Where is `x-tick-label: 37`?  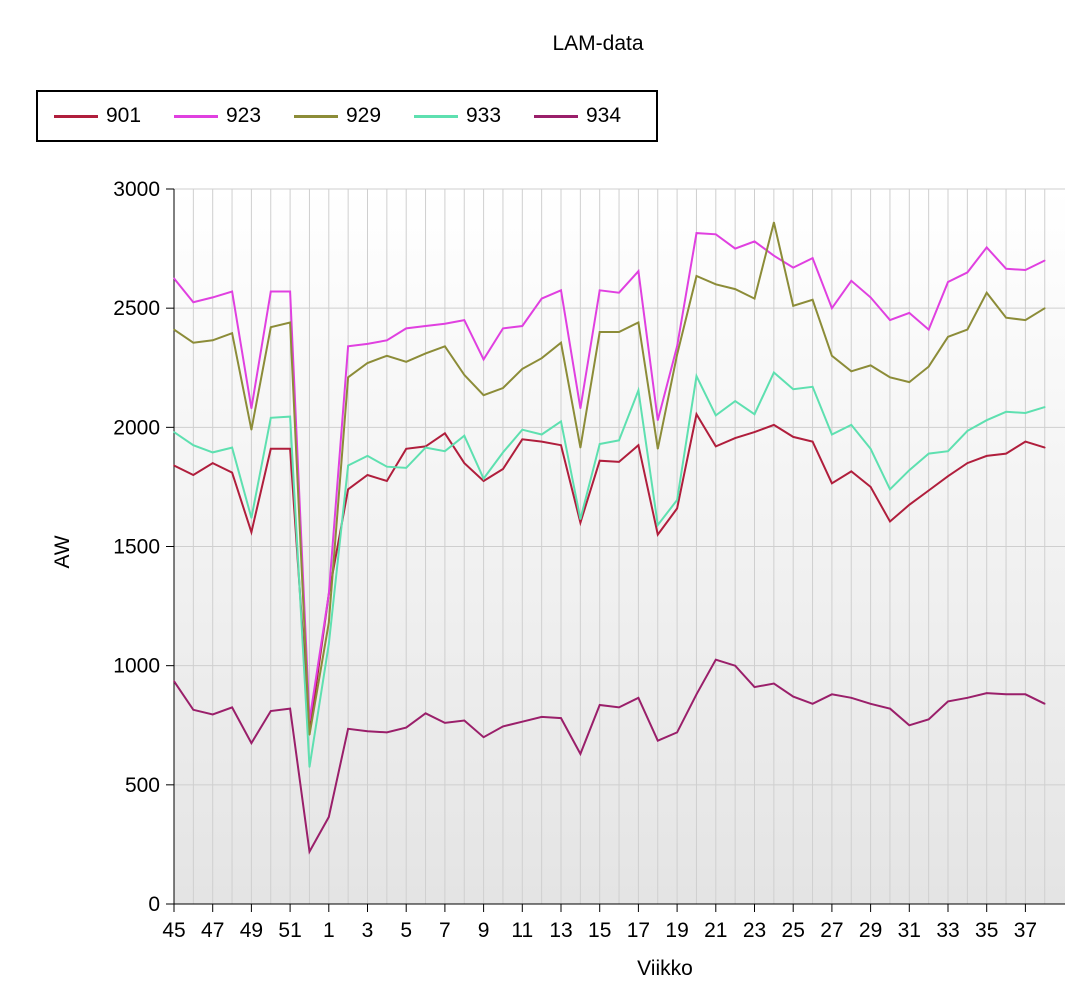 x-tick-label: 37 is located at coordinates (1025, 930).